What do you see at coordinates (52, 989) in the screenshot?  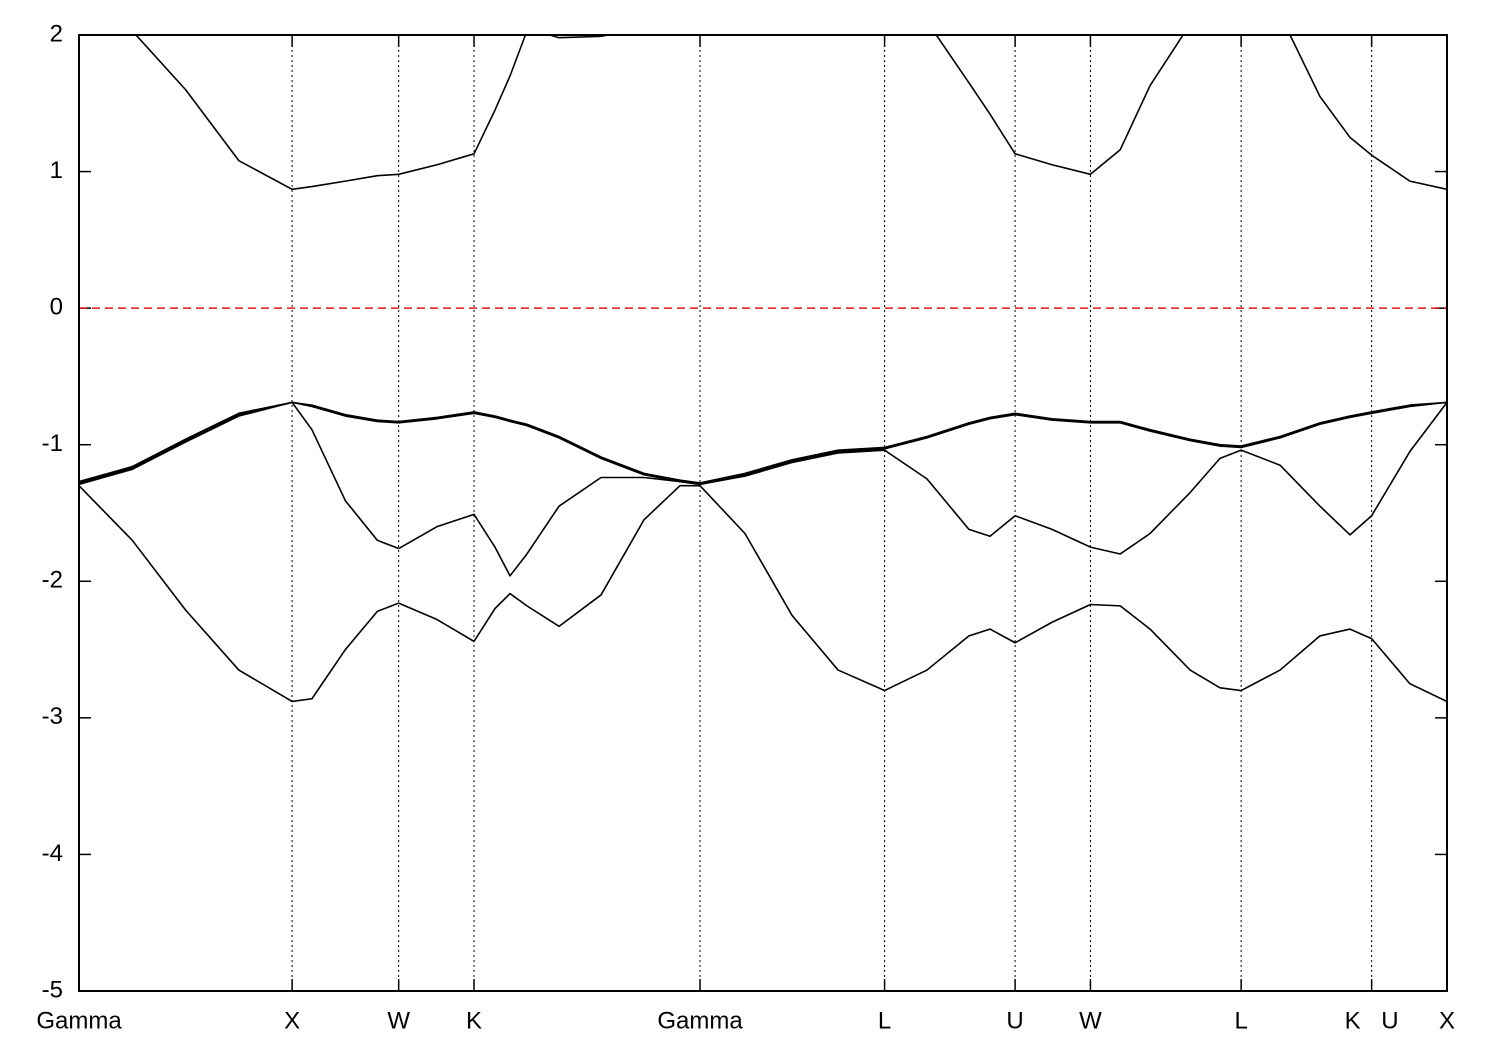 I see `y-tick-label: -5` at bounding box center [52, 989].